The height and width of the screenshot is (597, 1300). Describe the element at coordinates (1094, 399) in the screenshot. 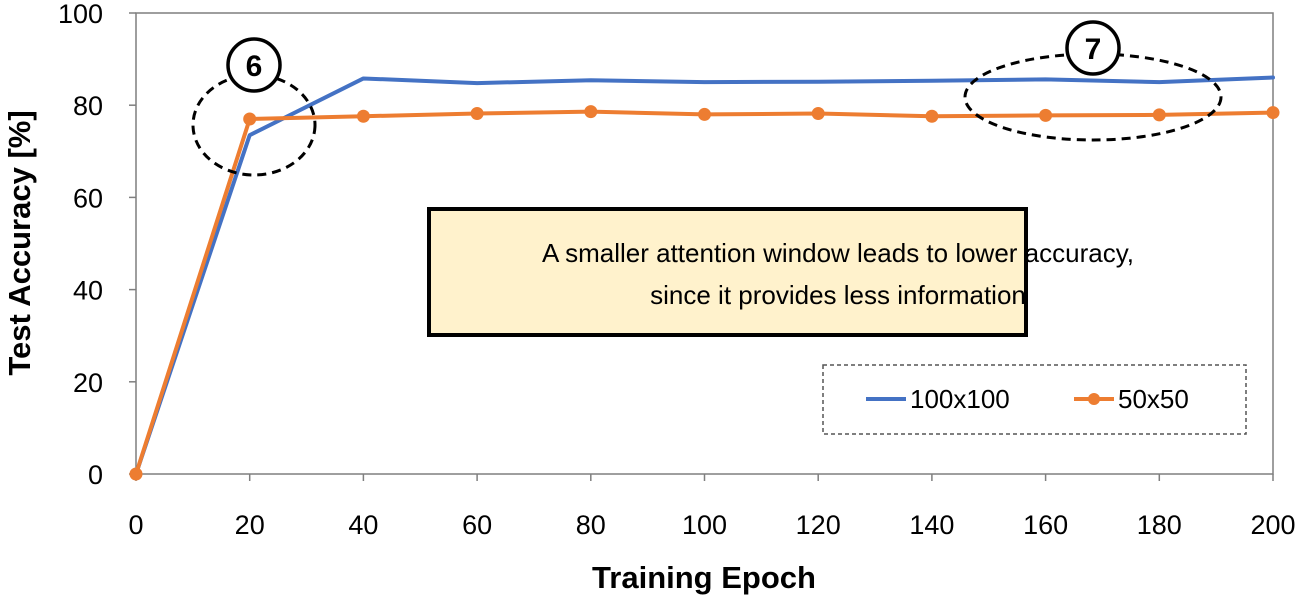

I see `legend-marker-50x50` at that location.